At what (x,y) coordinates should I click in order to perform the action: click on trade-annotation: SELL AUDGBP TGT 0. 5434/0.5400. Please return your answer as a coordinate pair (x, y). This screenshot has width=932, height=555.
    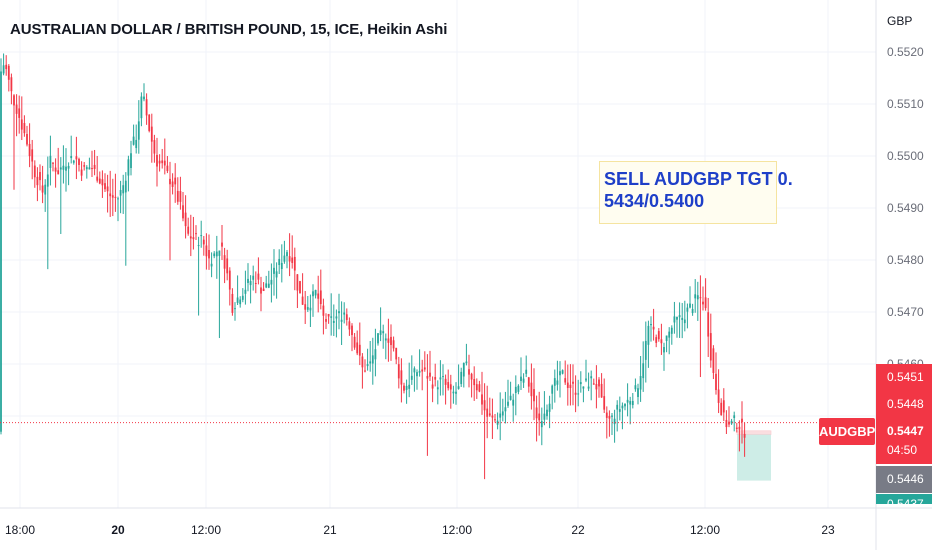
    Looking at the image, I should click on (696, 192).